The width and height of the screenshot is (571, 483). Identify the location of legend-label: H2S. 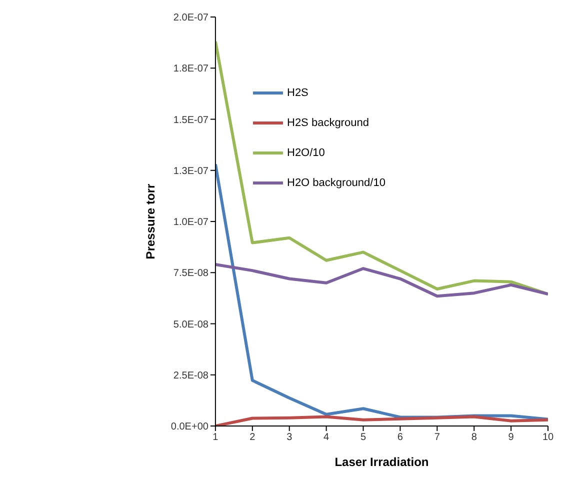
(297, 93).